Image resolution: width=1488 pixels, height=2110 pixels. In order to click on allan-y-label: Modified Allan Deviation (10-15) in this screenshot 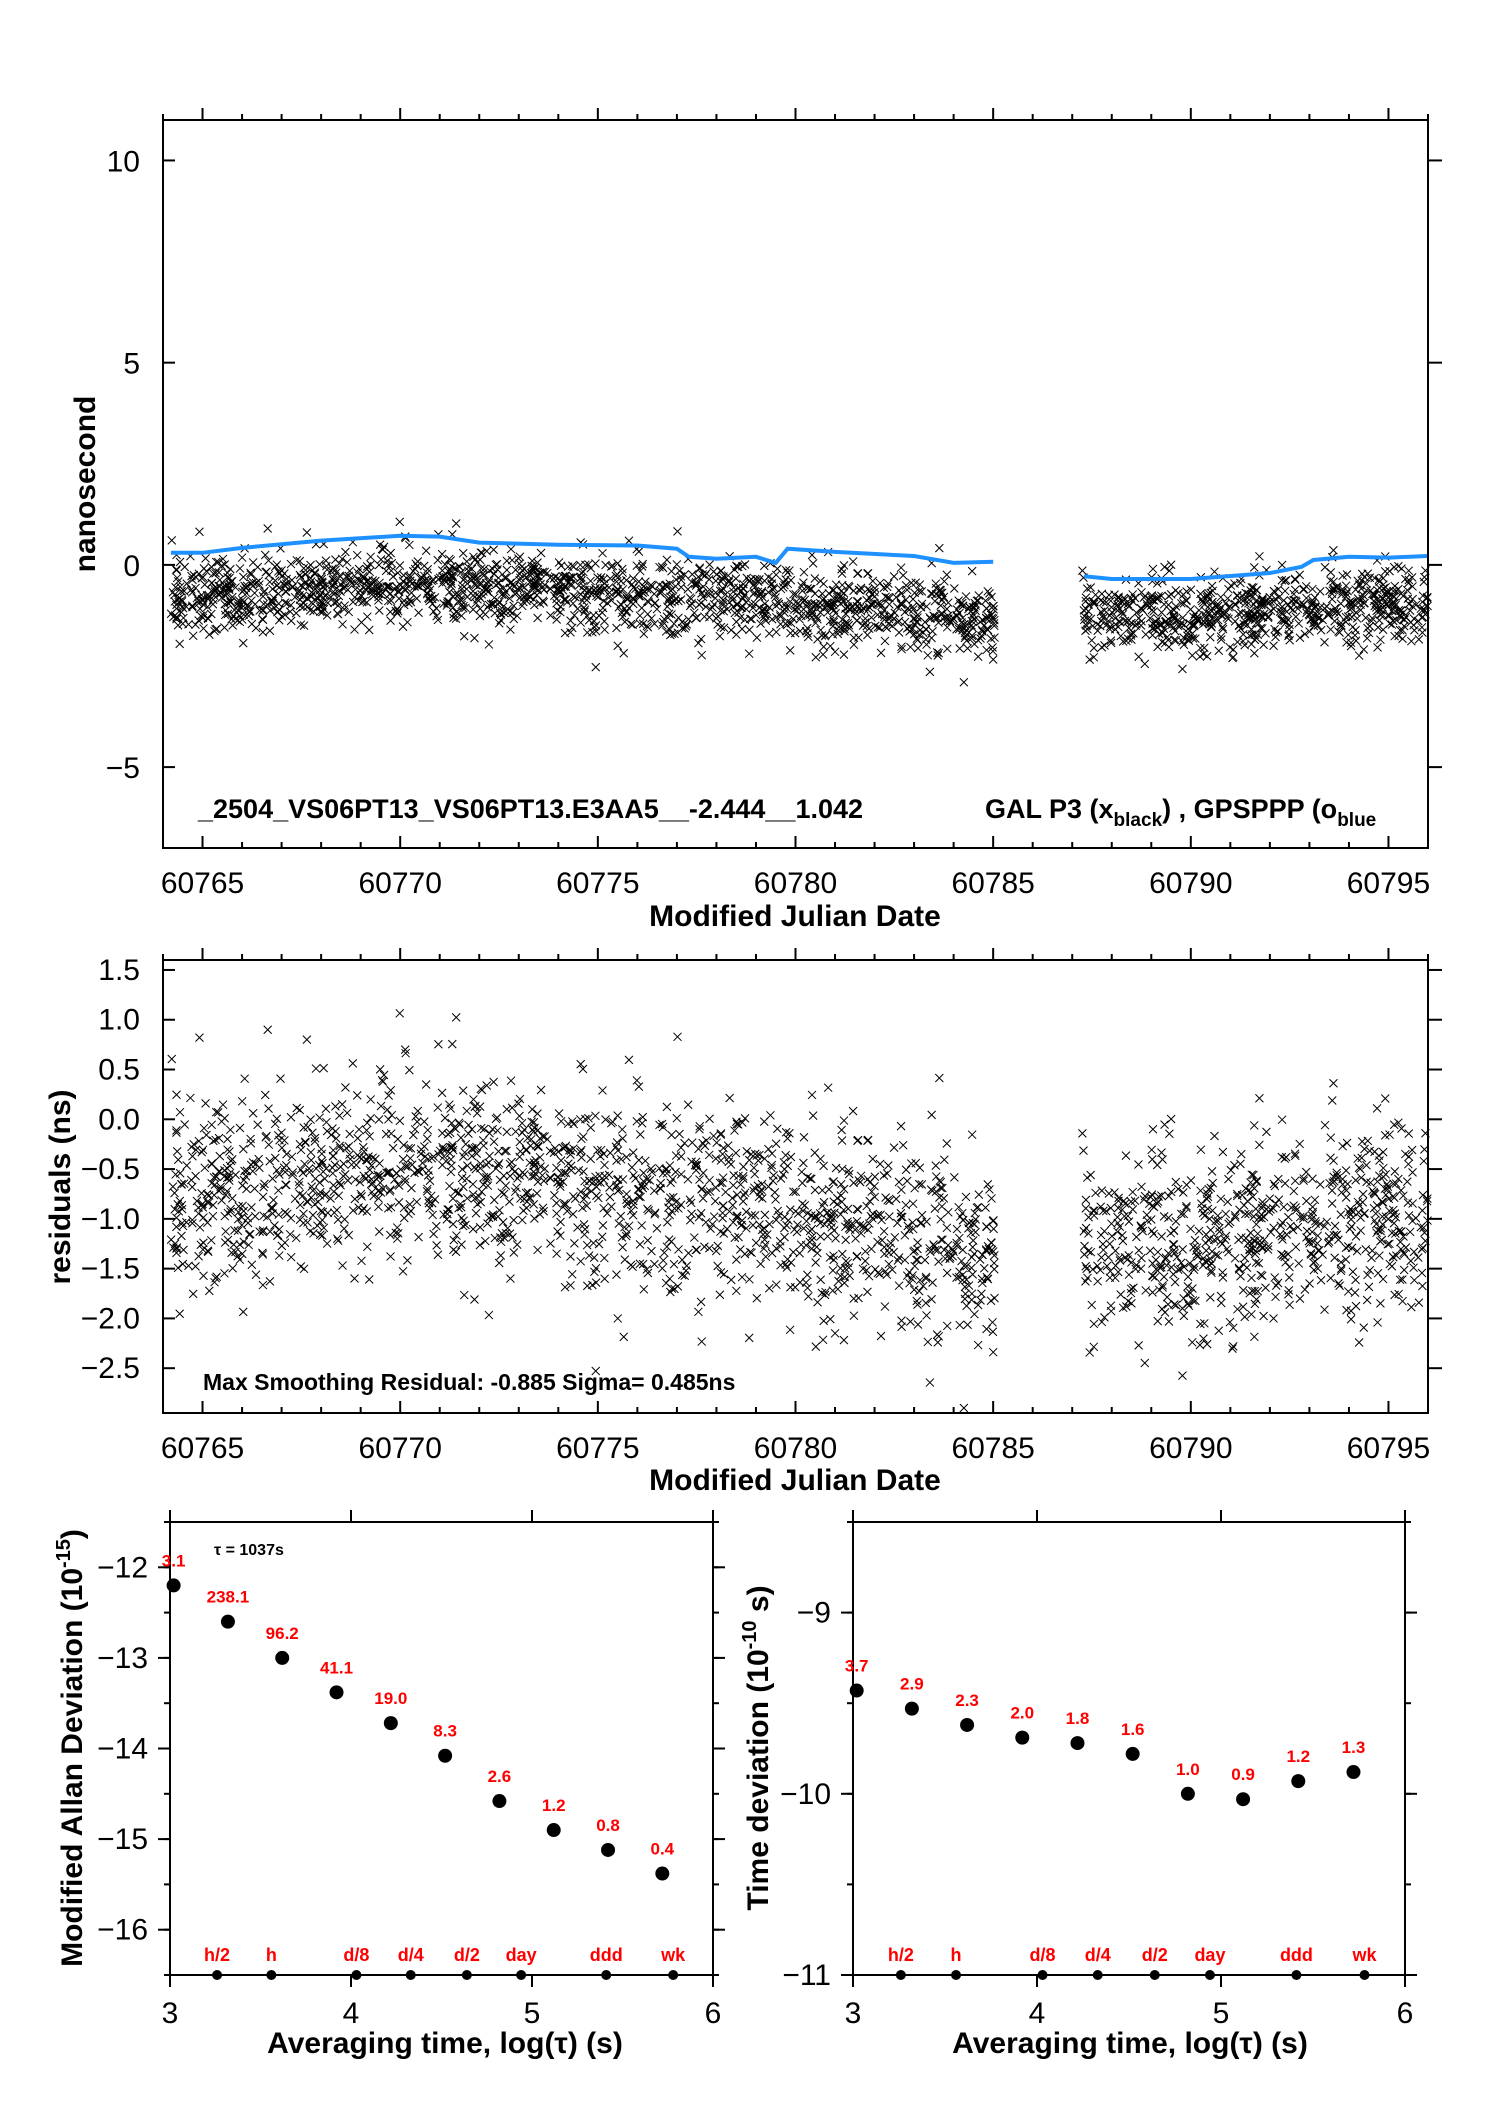, I will do `click(71, 1748)`.